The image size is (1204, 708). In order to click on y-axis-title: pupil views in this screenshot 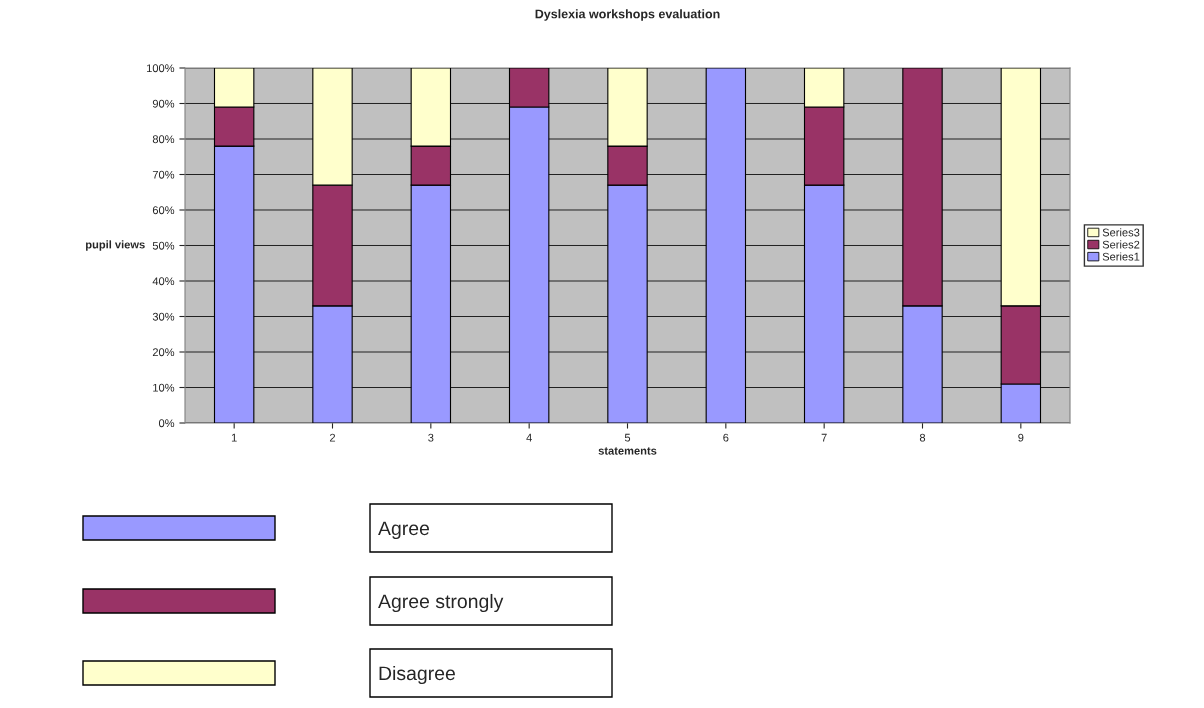, I will do `click(115, 245)`.